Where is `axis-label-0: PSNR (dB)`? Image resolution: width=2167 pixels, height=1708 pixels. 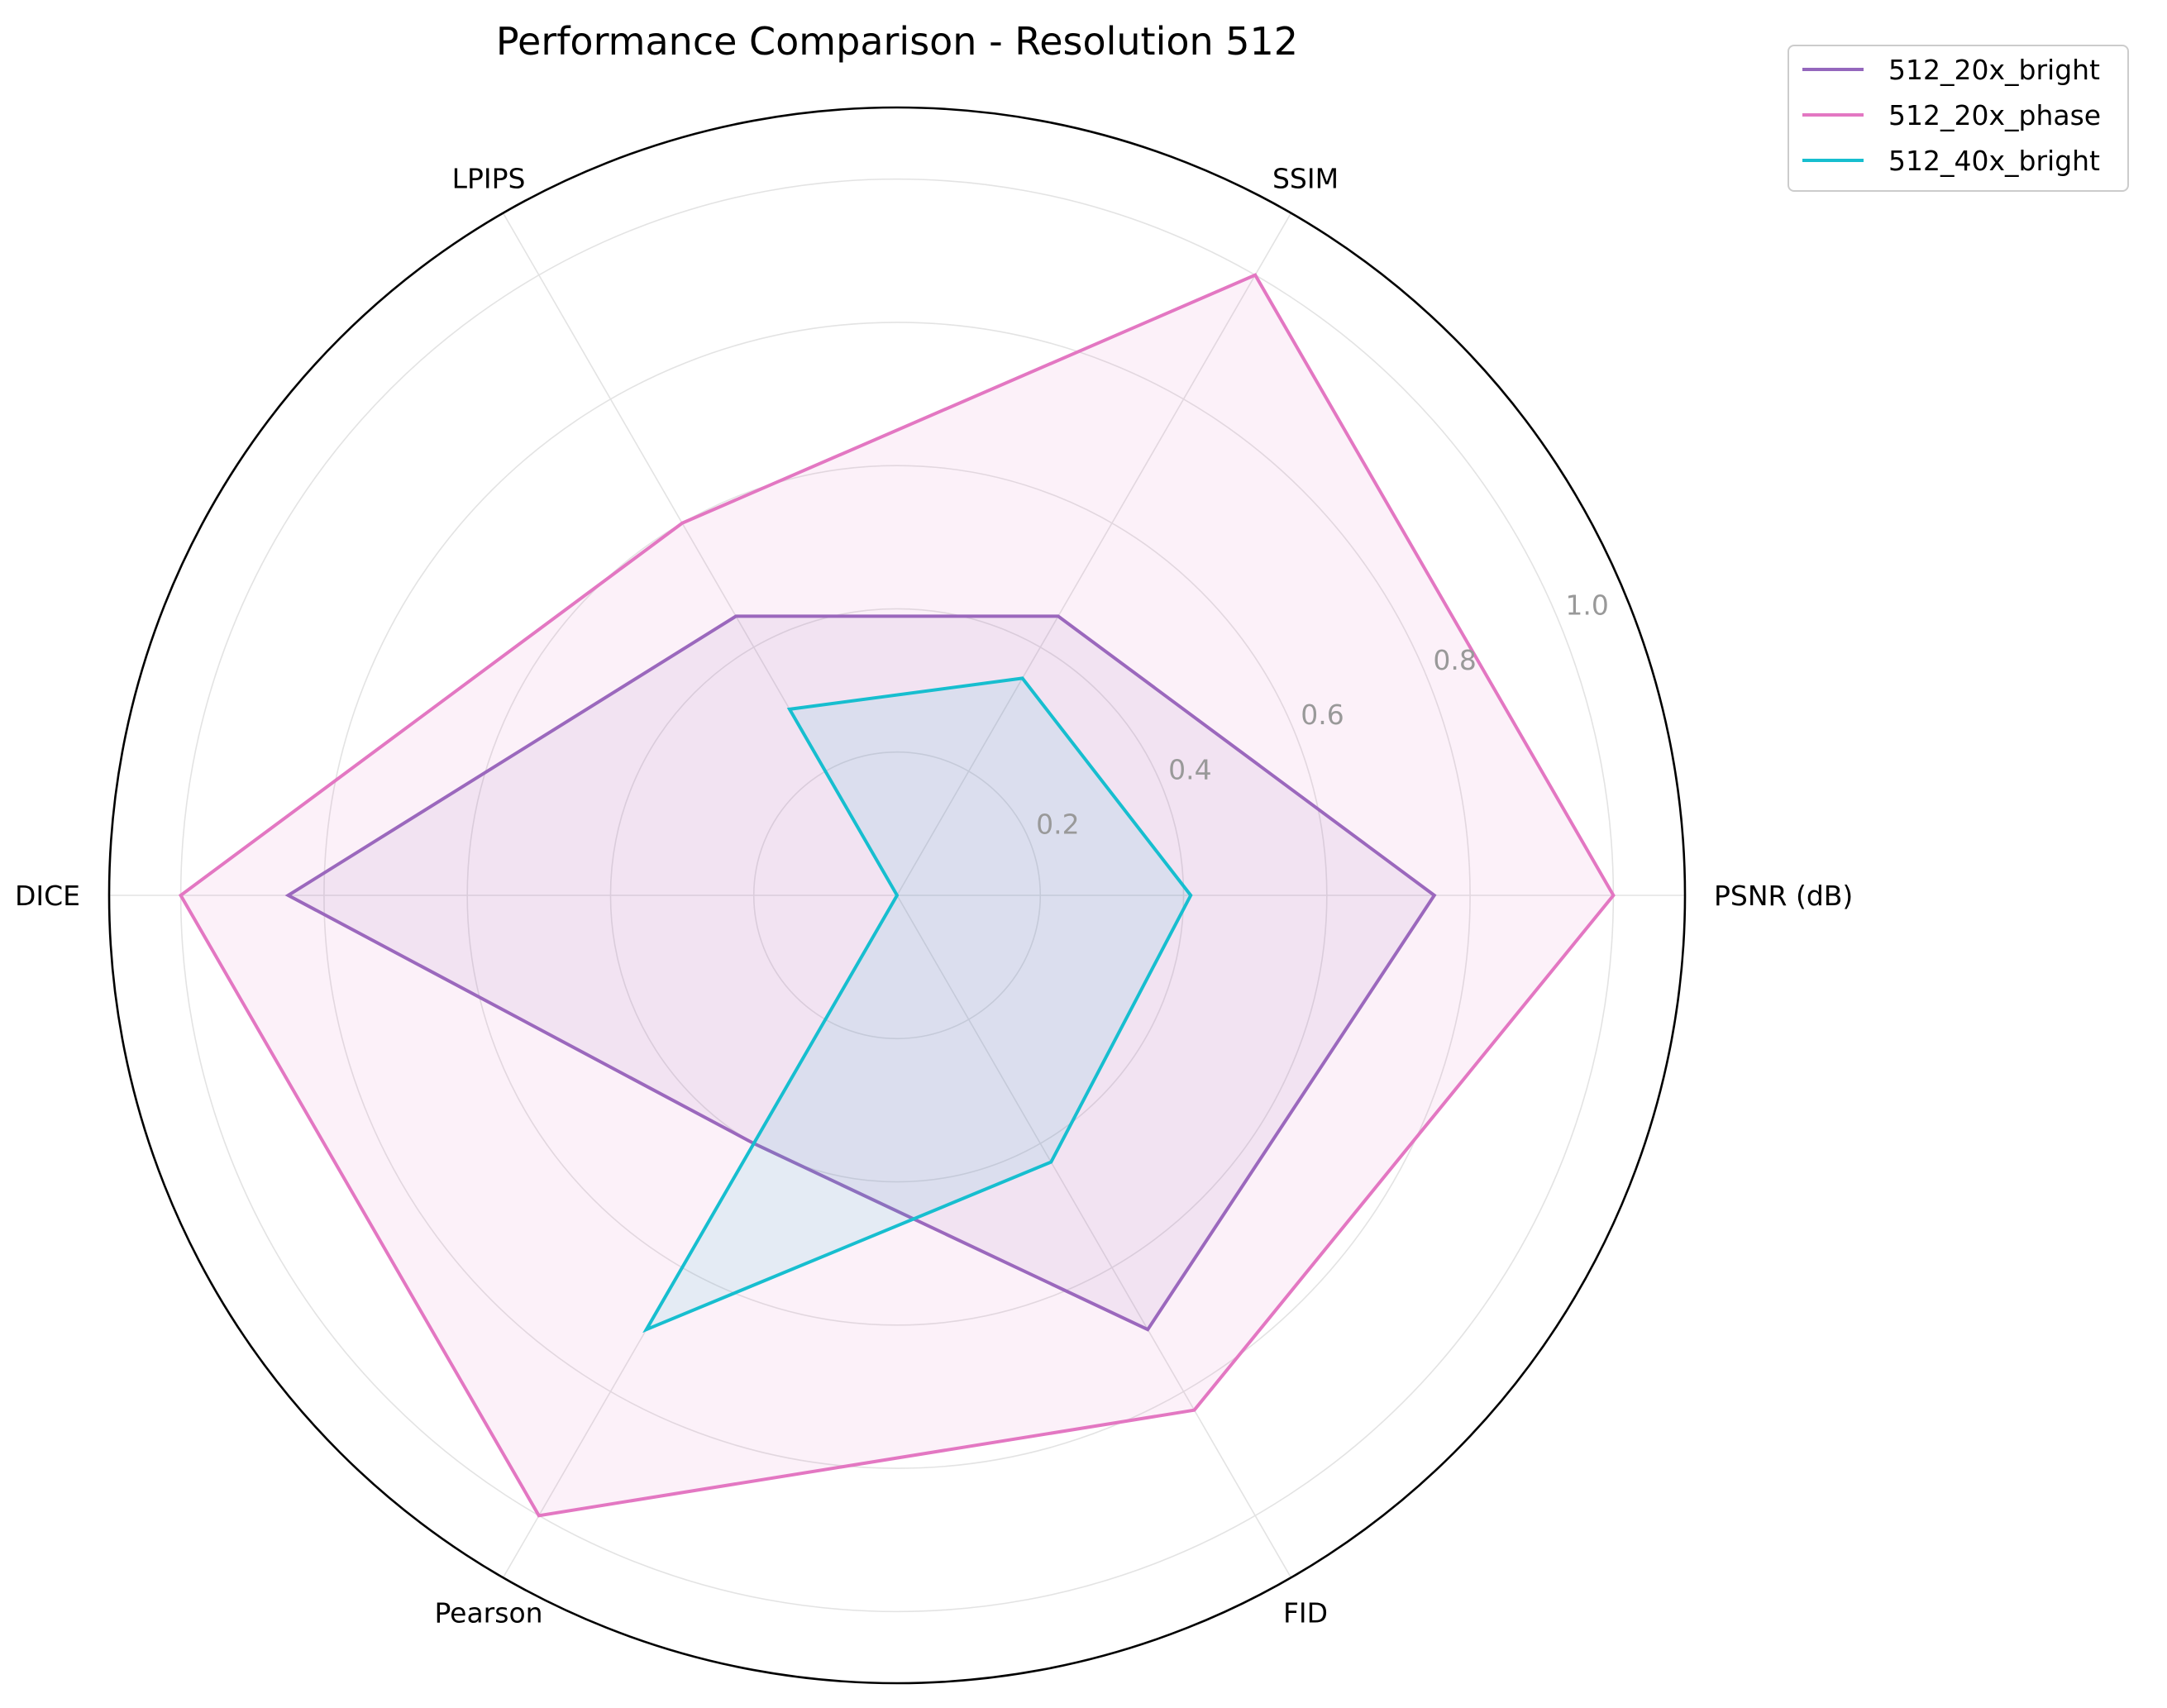
axis-label-0: PSNR (dB) is located at coordinates (1783, 896).